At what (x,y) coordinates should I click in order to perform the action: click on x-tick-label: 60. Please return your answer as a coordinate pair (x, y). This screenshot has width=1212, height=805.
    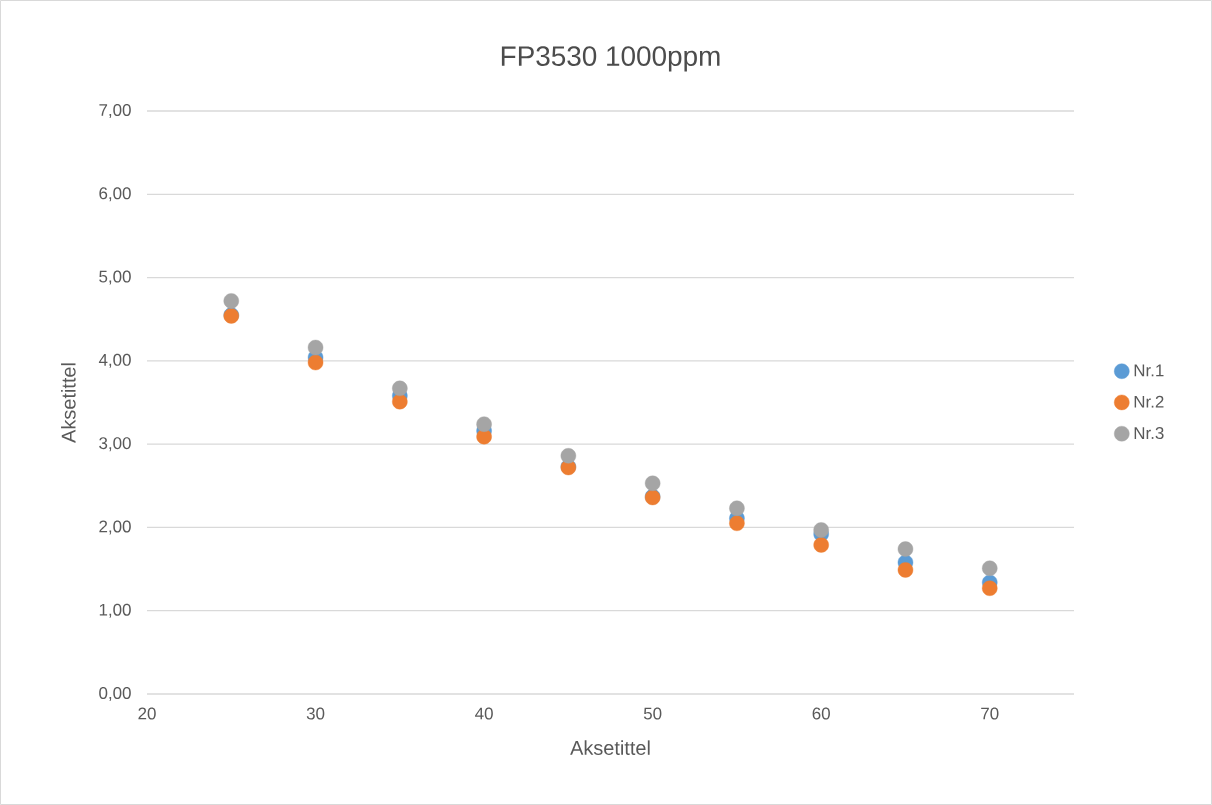
    Looking at the image, I should click on (821, 713).